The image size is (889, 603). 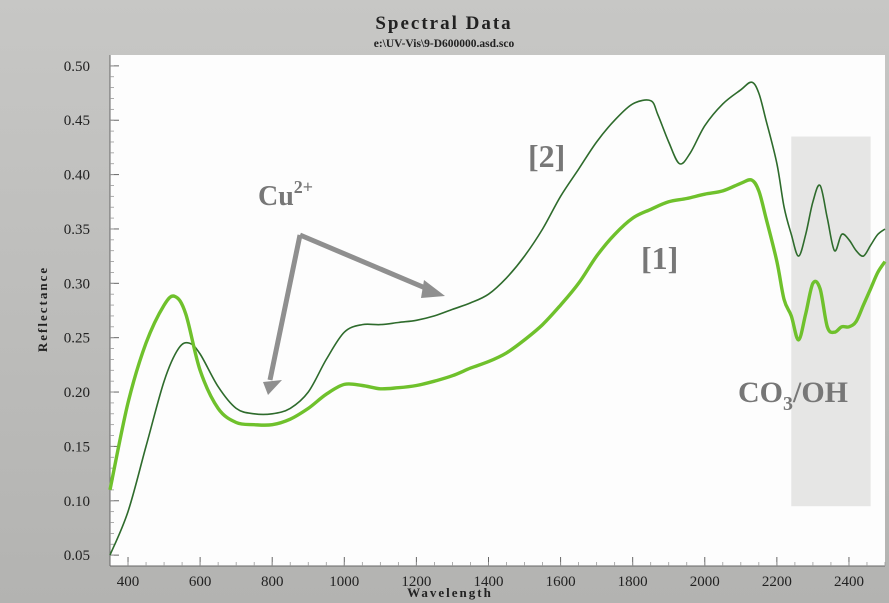 I want to click on cu-arrow-right, so click(x=365, y=262).